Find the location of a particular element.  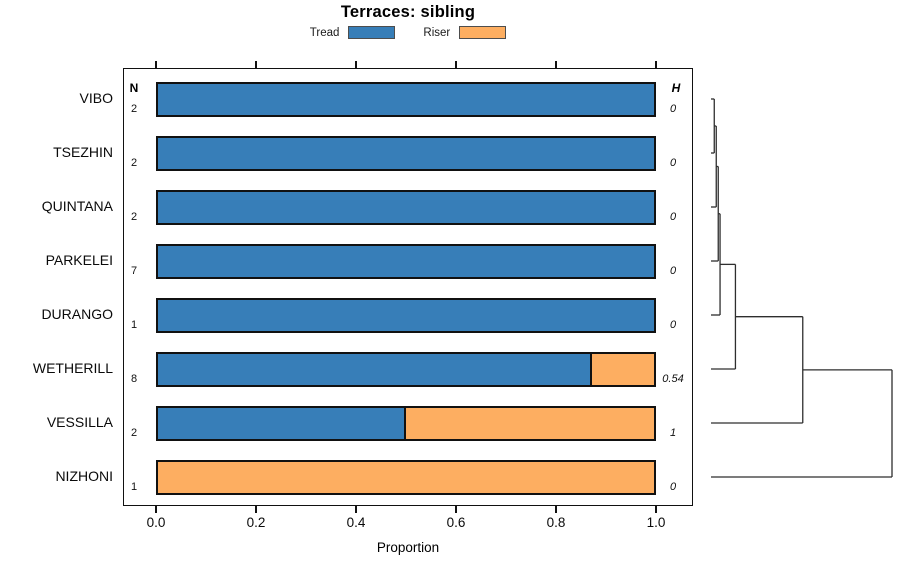

legend-item-tread: Tread is located at coordinates (353, 32).